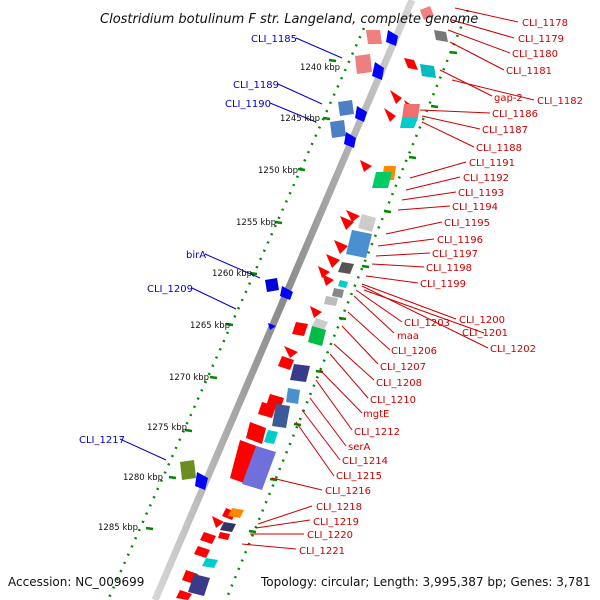 This screenshot has width=600, height=600. What do you see at coordinates (455, 254) in the screenshot?
I see `gene-label: CLI_1197` at bounding box center [455, 254].